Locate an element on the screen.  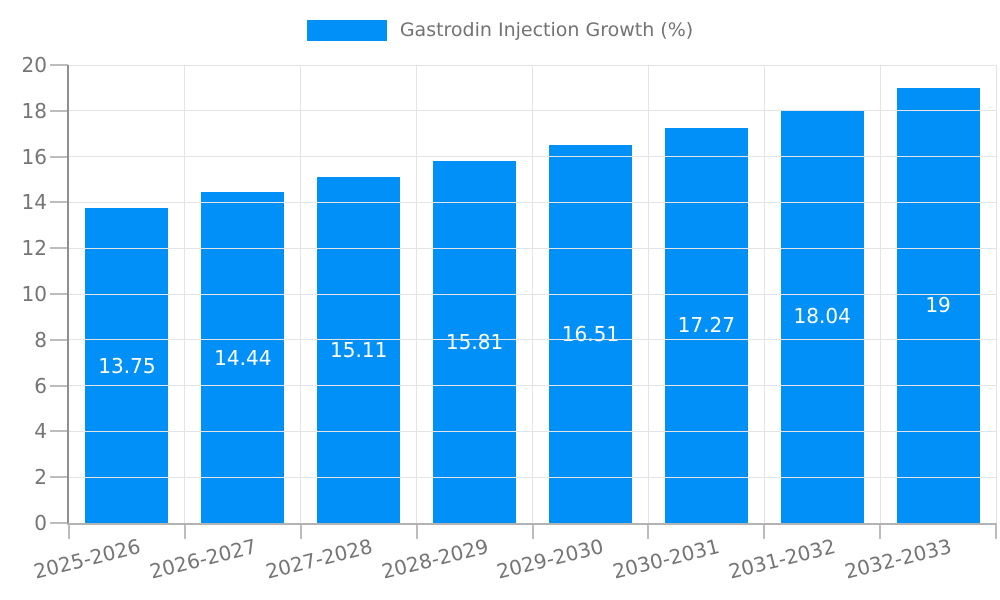
y-tick-label: 6 is located at coordinates (40, 385).